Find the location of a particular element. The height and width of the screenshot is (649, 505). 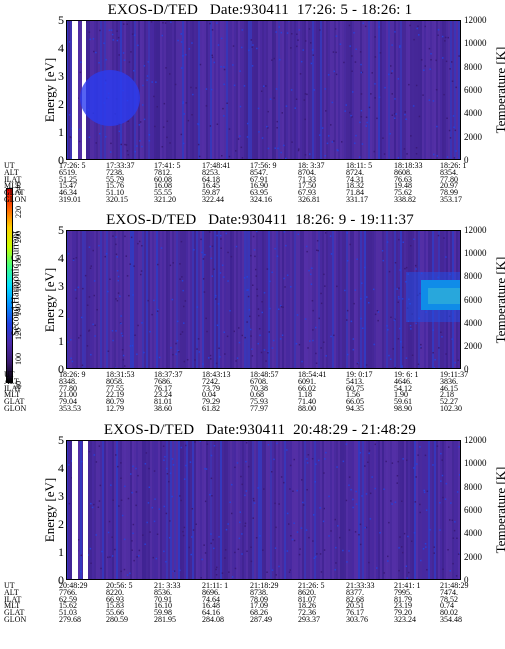

orbit-row-name: GLAT is located at coordinates (14, 613).